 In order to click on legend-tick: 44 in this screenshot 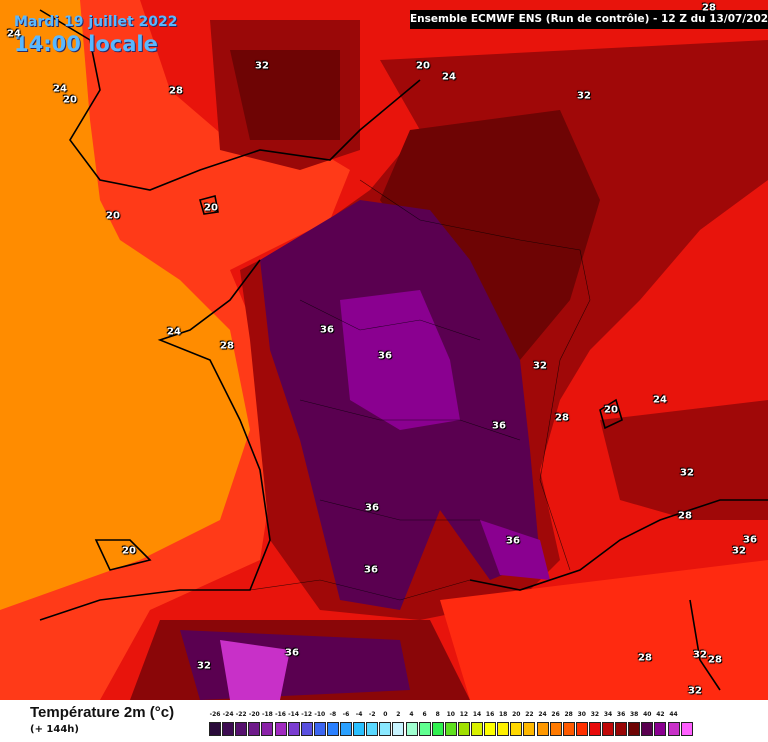, I will do `click(673, 714)`.